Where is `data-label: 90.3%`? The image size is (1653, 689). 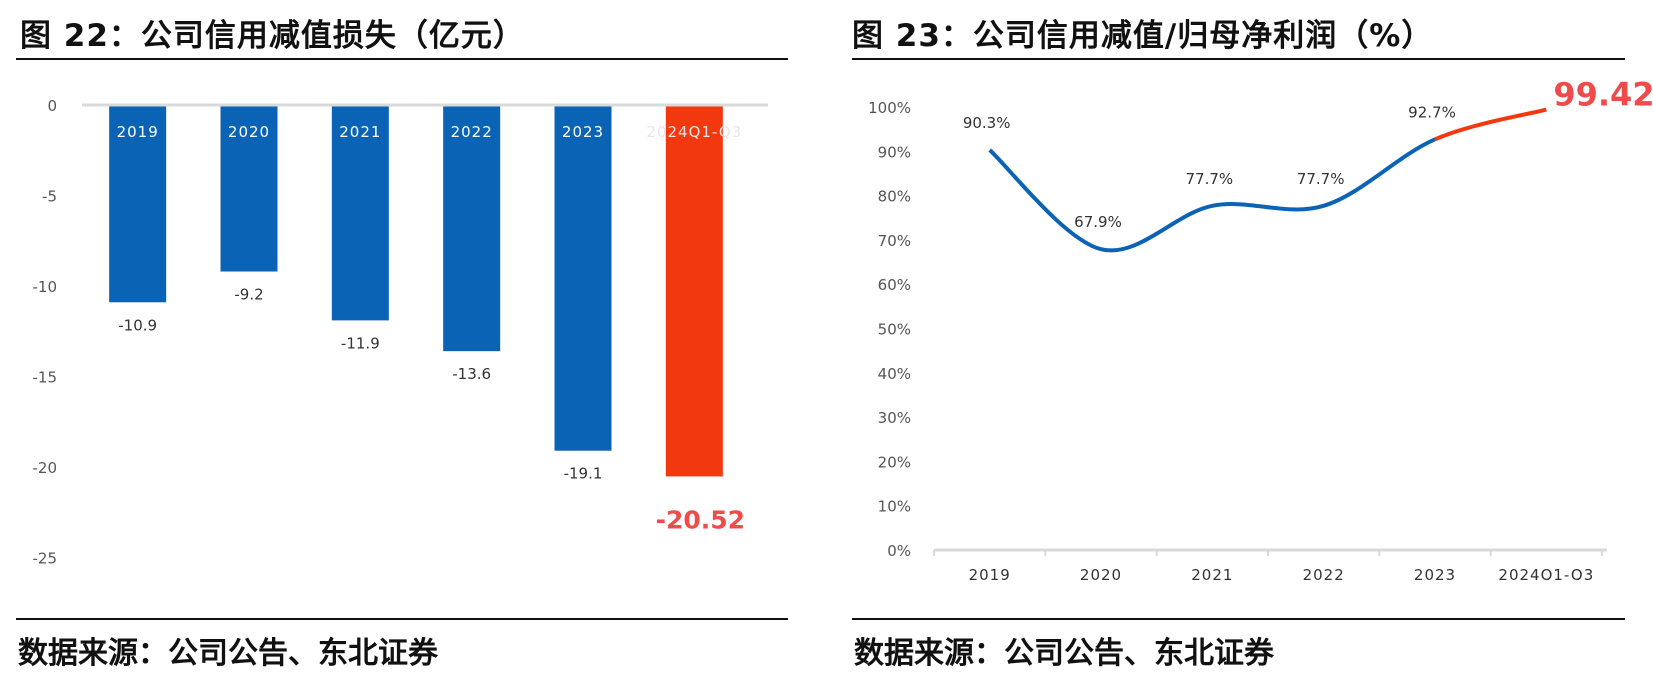 data-label: 90.3% is located at coordinates (987, 123).